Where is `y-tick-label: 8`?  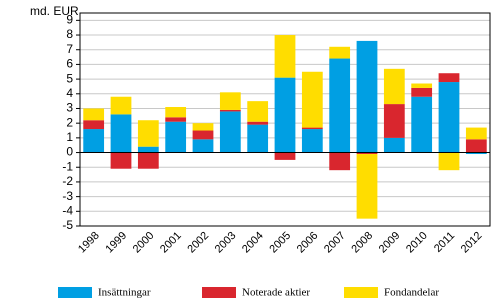
y-tick-label: 8 is located at coordinates (69, 34).